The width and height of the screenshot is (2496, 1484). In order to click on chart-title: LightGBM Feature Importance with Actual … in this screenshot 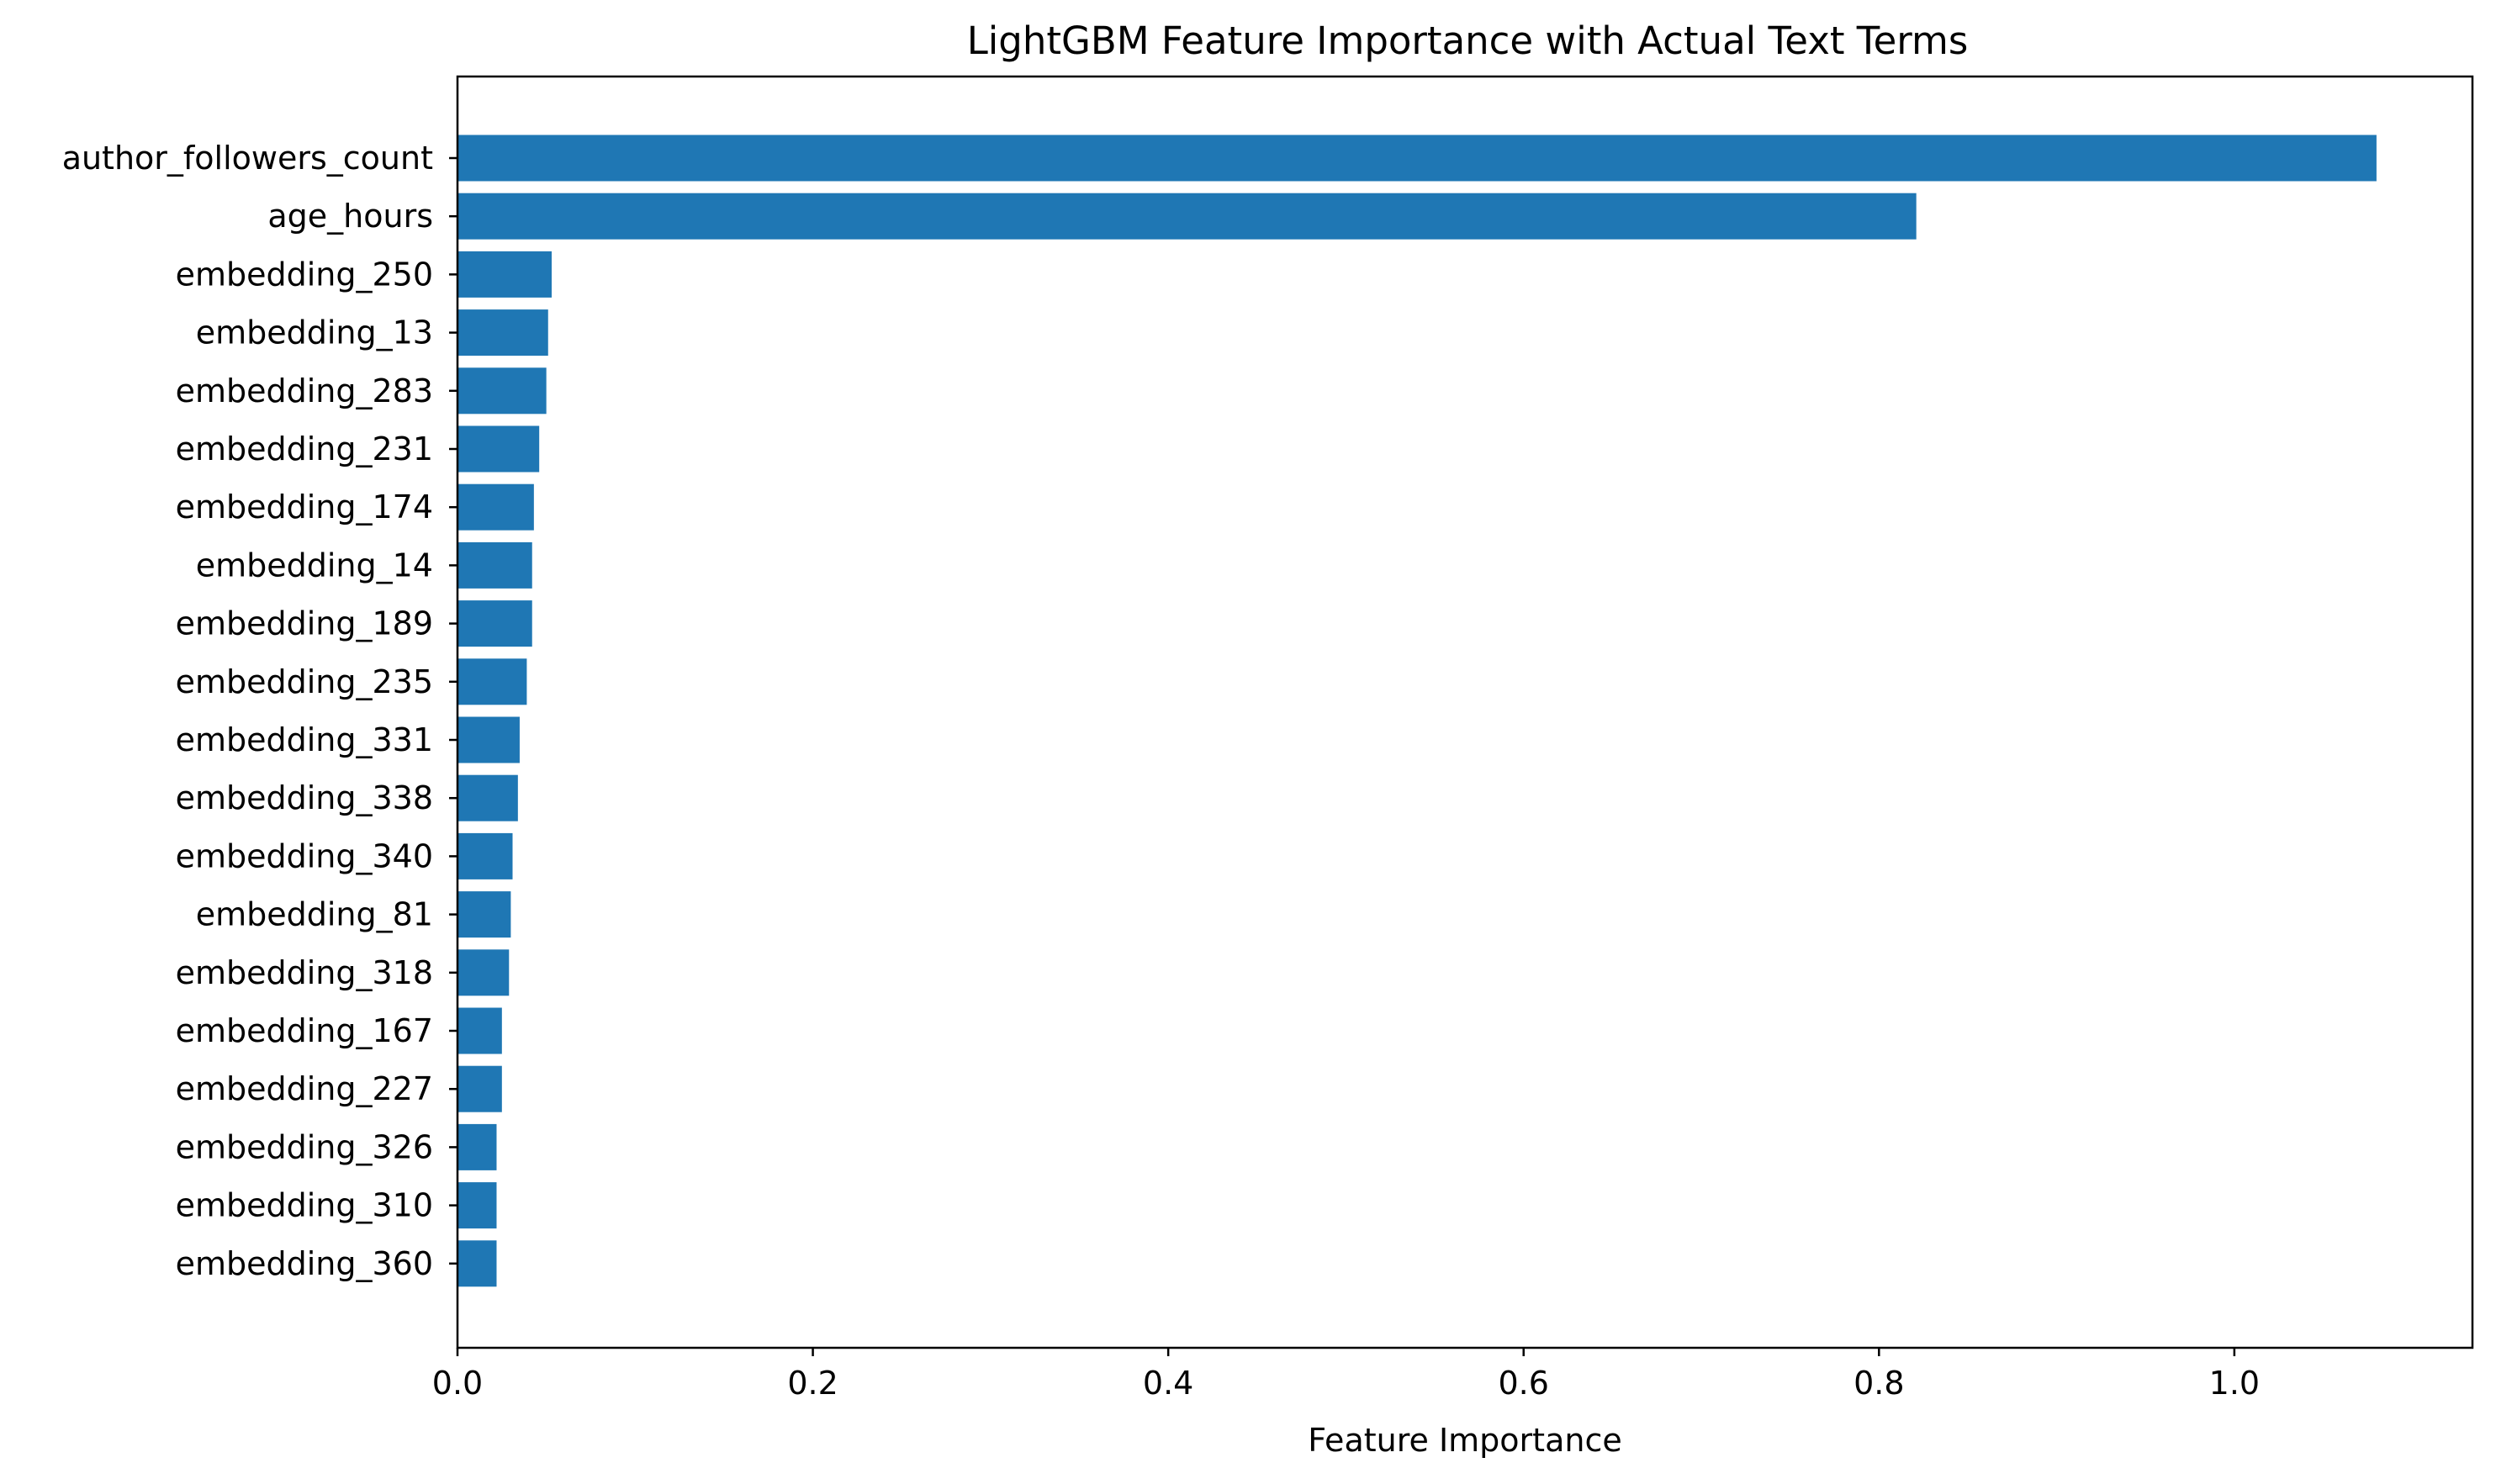, I will do `click(1468, 40)`.